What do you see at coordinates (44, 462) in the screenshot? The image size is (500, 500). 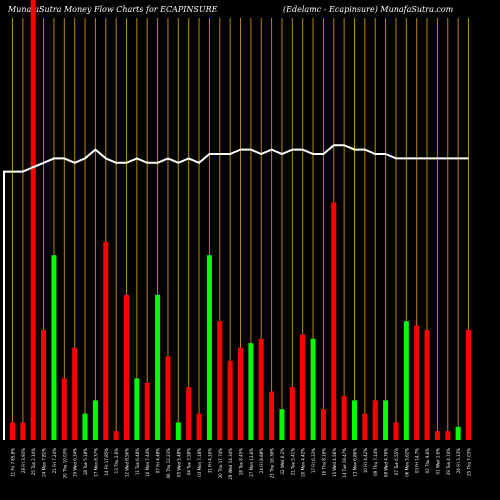 I see `x-tick-label: 24 Mon 7.81%` at bounding box center [44, 462].